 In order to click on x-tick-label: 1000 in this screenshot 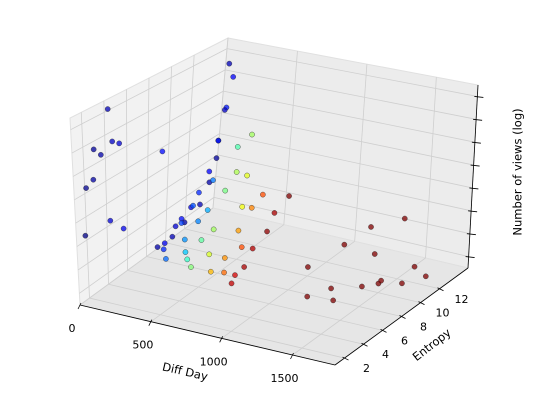, I will do `click(214, 361)`.